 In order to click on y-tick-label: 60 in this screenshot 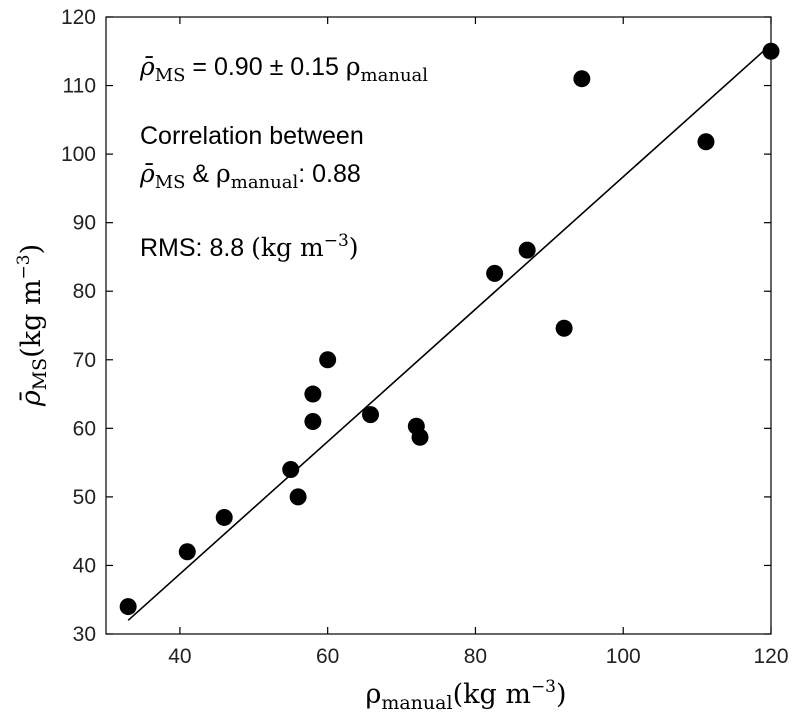, I will do `click(84, 428)`.